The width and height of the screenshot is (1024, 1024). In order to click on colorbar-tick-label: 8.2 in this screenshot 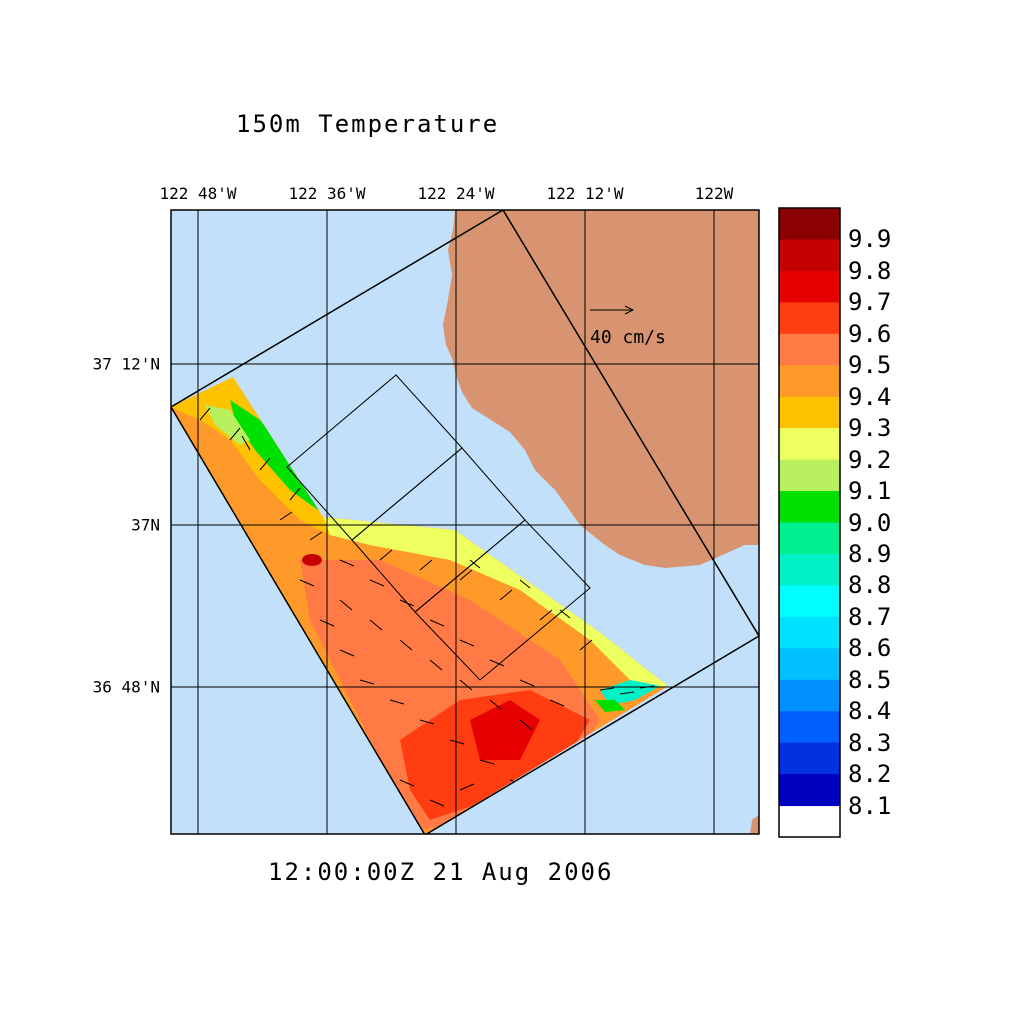, I will do `click(870, 774)`.